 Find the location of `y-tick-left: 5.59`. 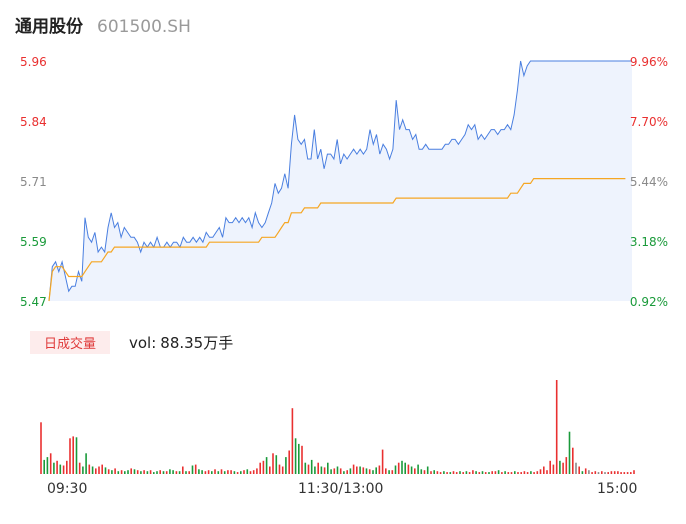

y-tick-left: 5.59 is located at coordinates (33, 242).